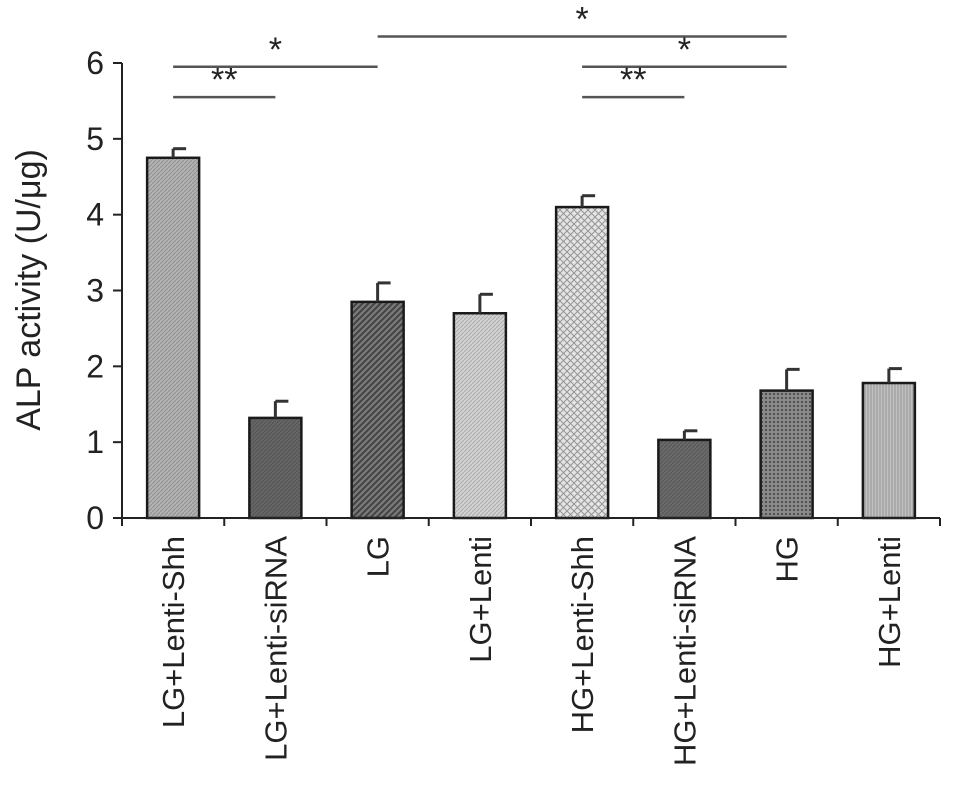  What do you see at coordinates (582, 634) in the screenshot?
I see `x-tick-label: HG+Lenti-Shh` at bounding box center [582, 634].